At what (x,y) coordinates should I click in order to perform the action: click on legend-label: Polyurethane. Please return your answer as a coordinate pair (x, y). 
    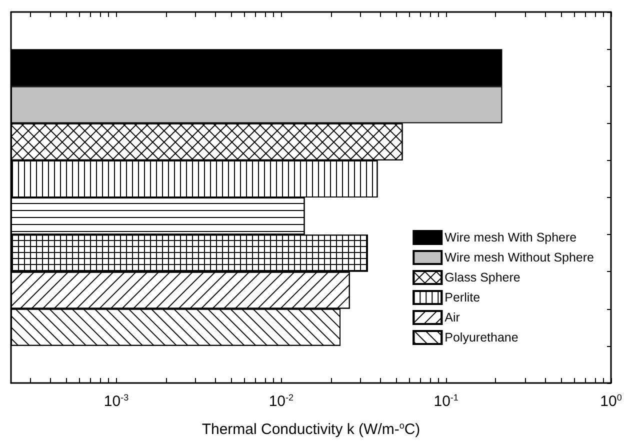
    Looking at the image, I should click on (481, 337).